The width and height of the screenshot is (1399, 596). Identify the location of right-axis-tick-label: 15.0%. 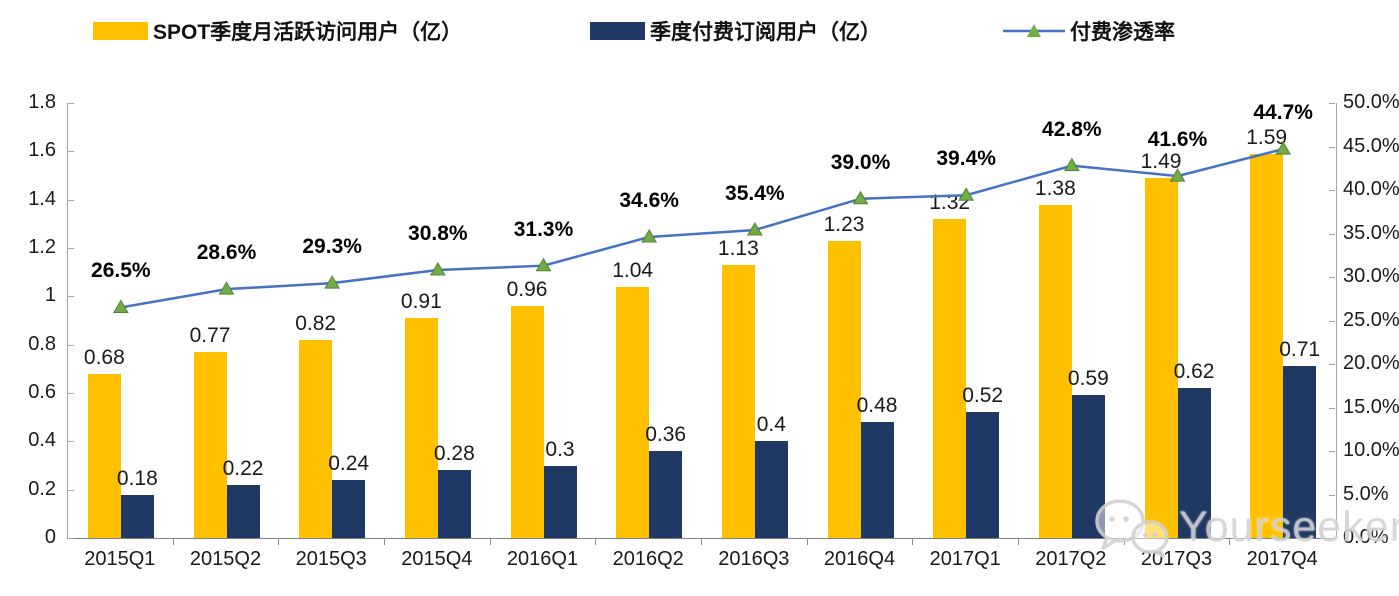
(1371, 406).